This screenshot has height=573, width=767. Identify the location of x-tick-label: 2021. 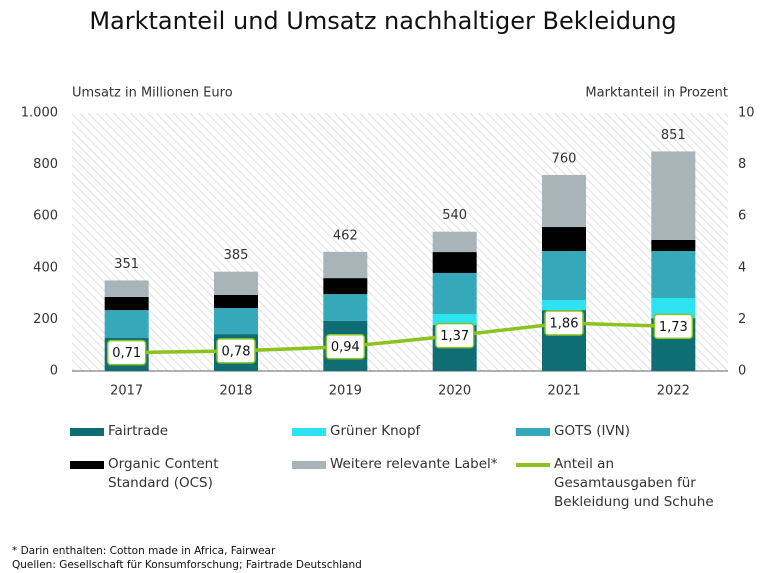
(563, 391).